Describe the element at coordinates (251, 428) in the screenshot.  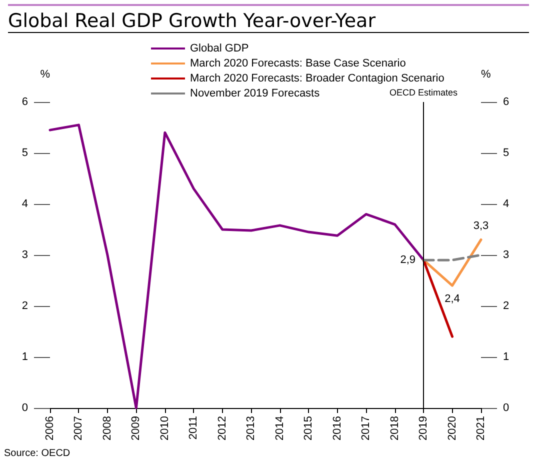
I see `x-tick-label: 2013` at that location.